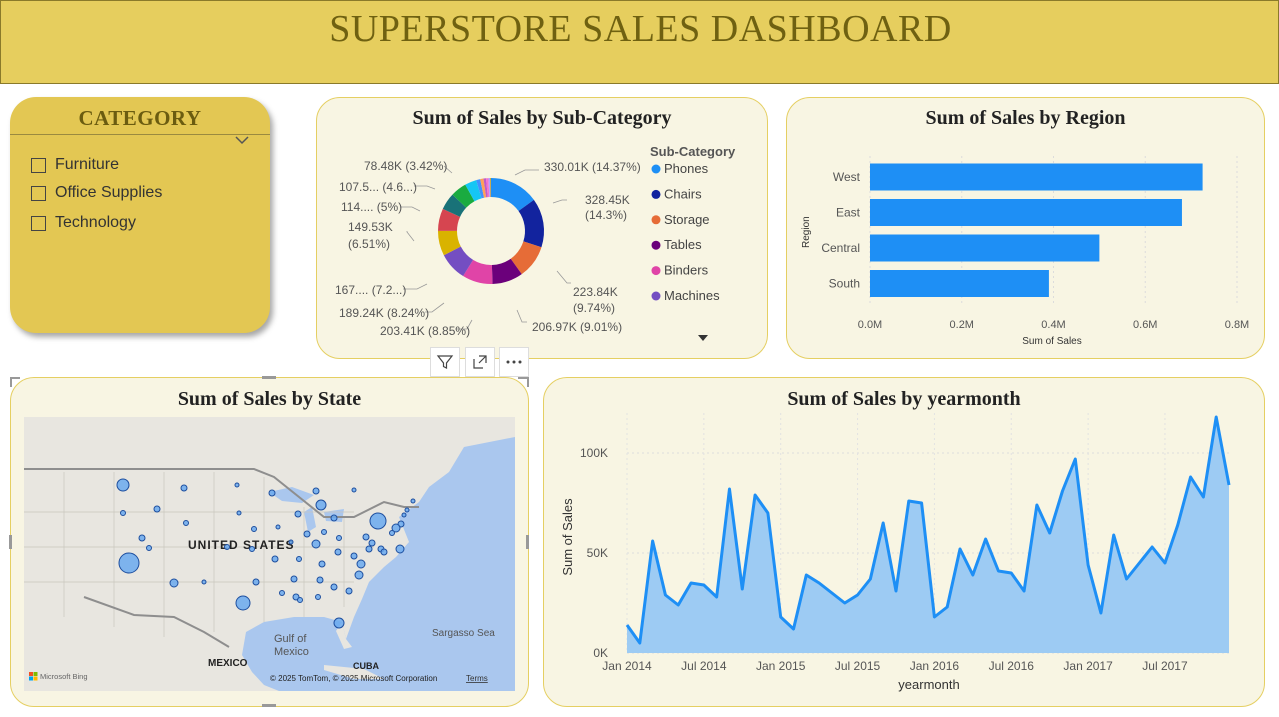 This screenshot has height=717, width=1279. Describe the element at coordinates (96, 193) in the screenshot. I see `slicer-item-office-supplies: Office Supplies` at that location.